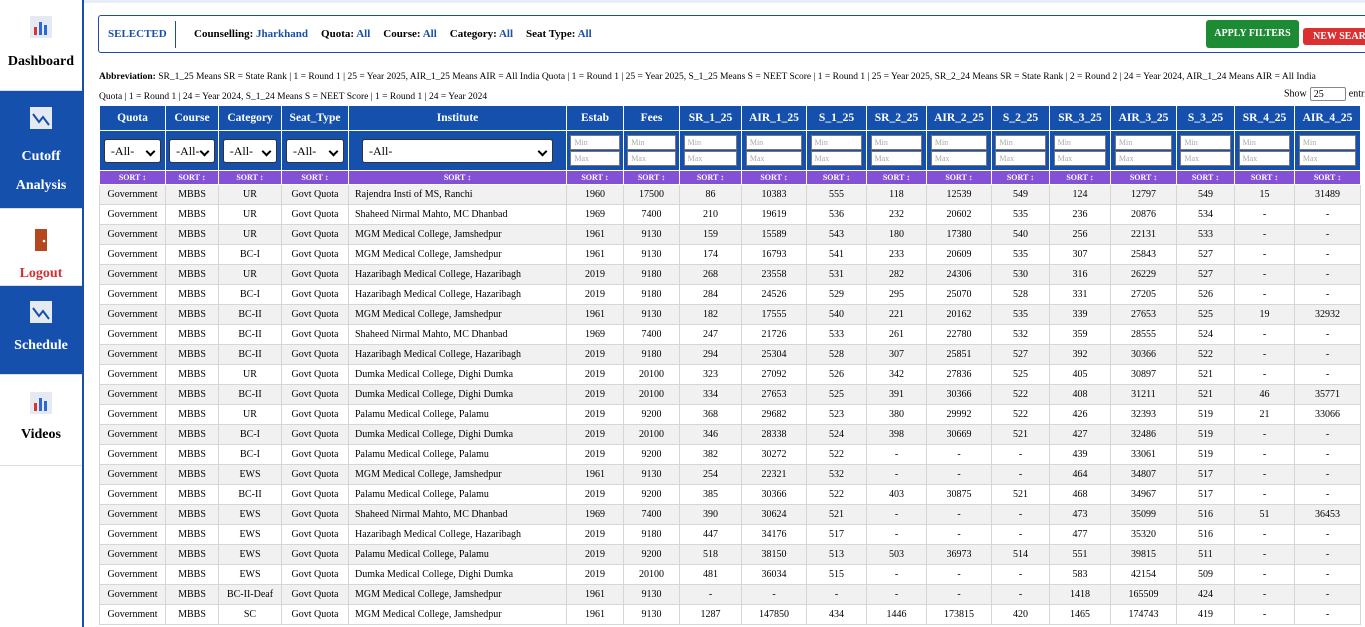  Describe the element at coordinates (457, 274) in the screenshot. I see `cell: Hazaribagh Medical College, Hazaribagh` at that location.